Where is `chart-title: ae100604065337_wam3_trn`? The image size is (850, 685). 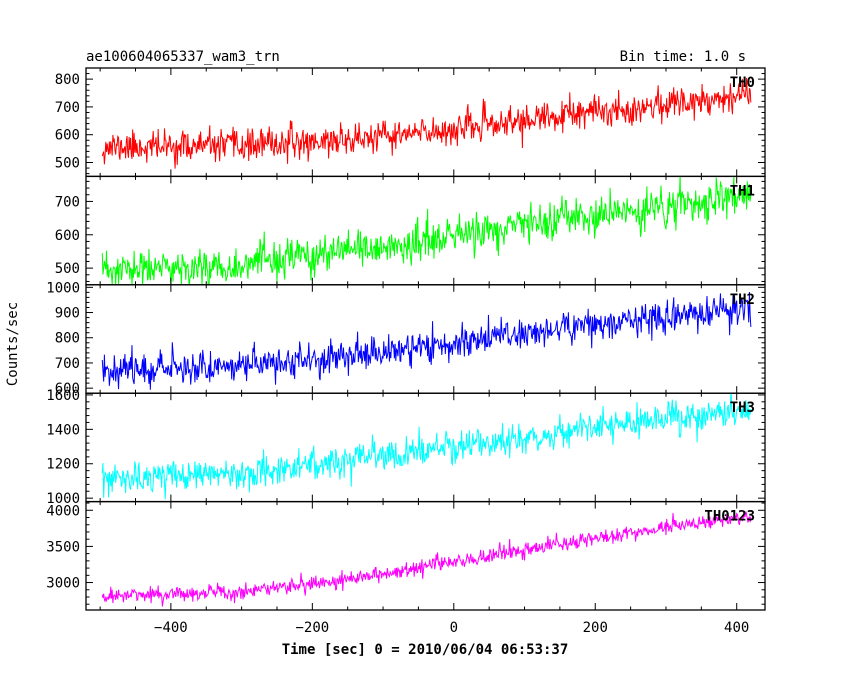 chart-title: ae100604065337_wam3_trn is located at coordinates (183, 57).